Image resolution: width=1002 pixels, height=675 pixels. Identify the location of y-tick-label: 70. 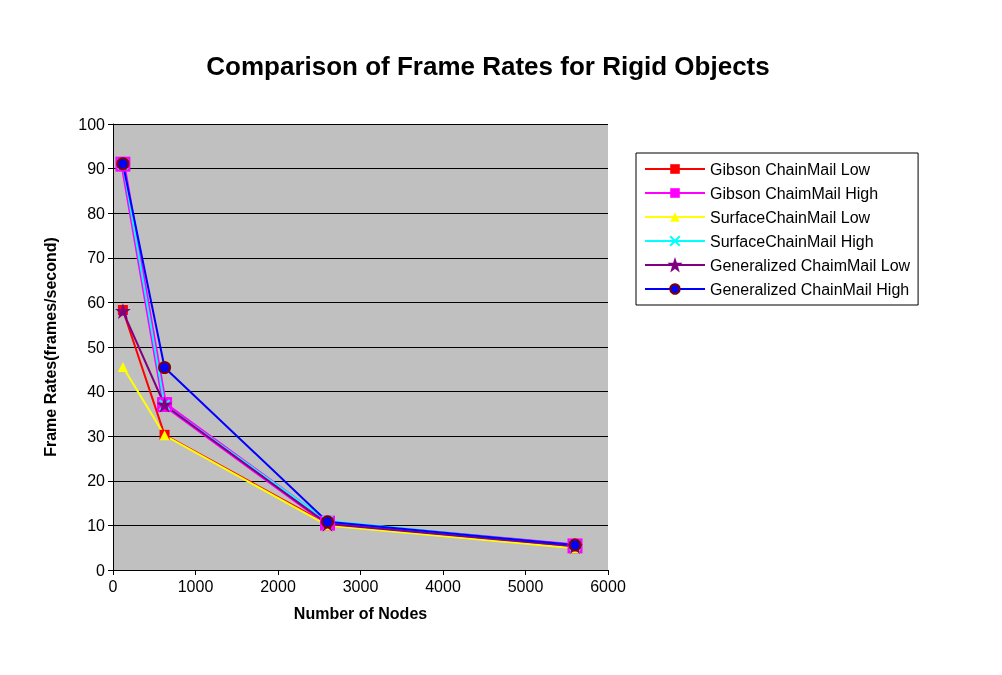
(96, 258).